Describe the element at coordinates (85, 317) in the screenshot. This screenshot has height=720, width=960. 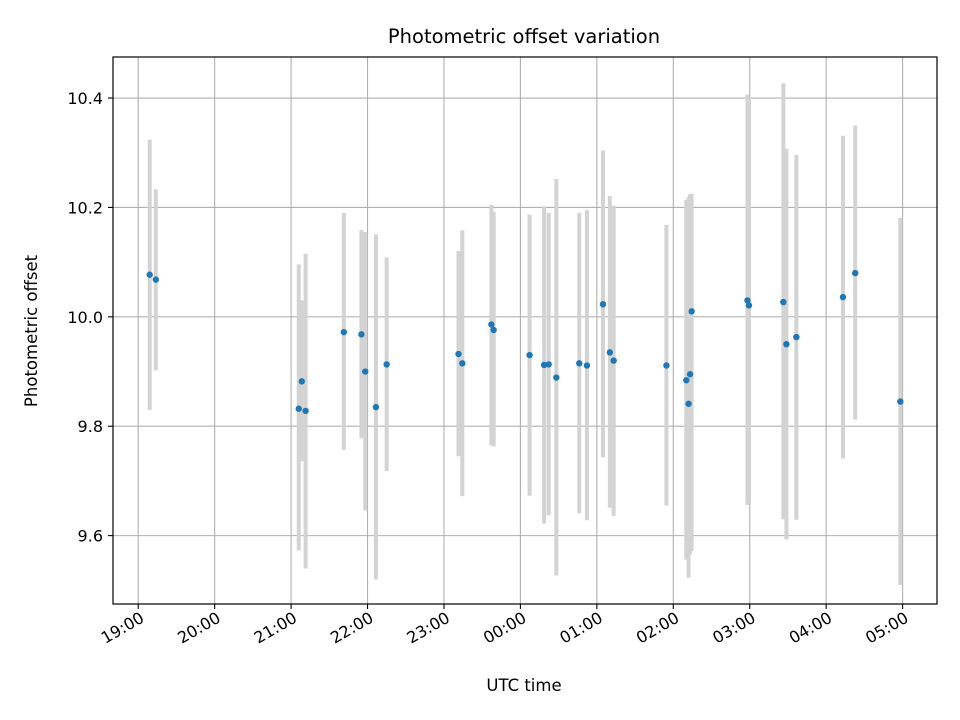
I see `y-tick-label: 10.0` at that location.